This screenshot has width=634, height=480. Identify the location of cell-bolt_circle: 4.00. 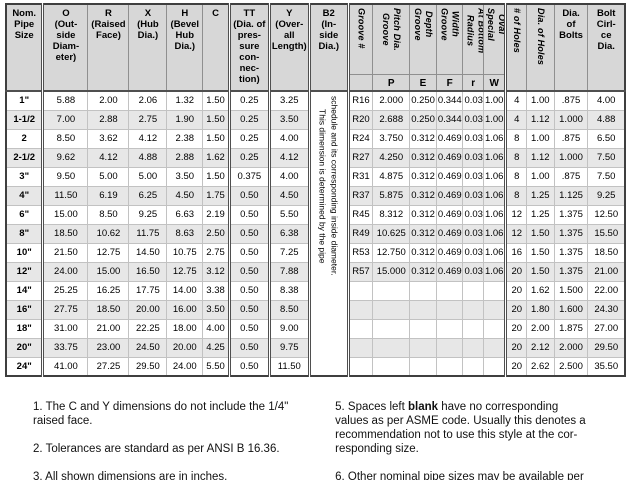
(606, 100).